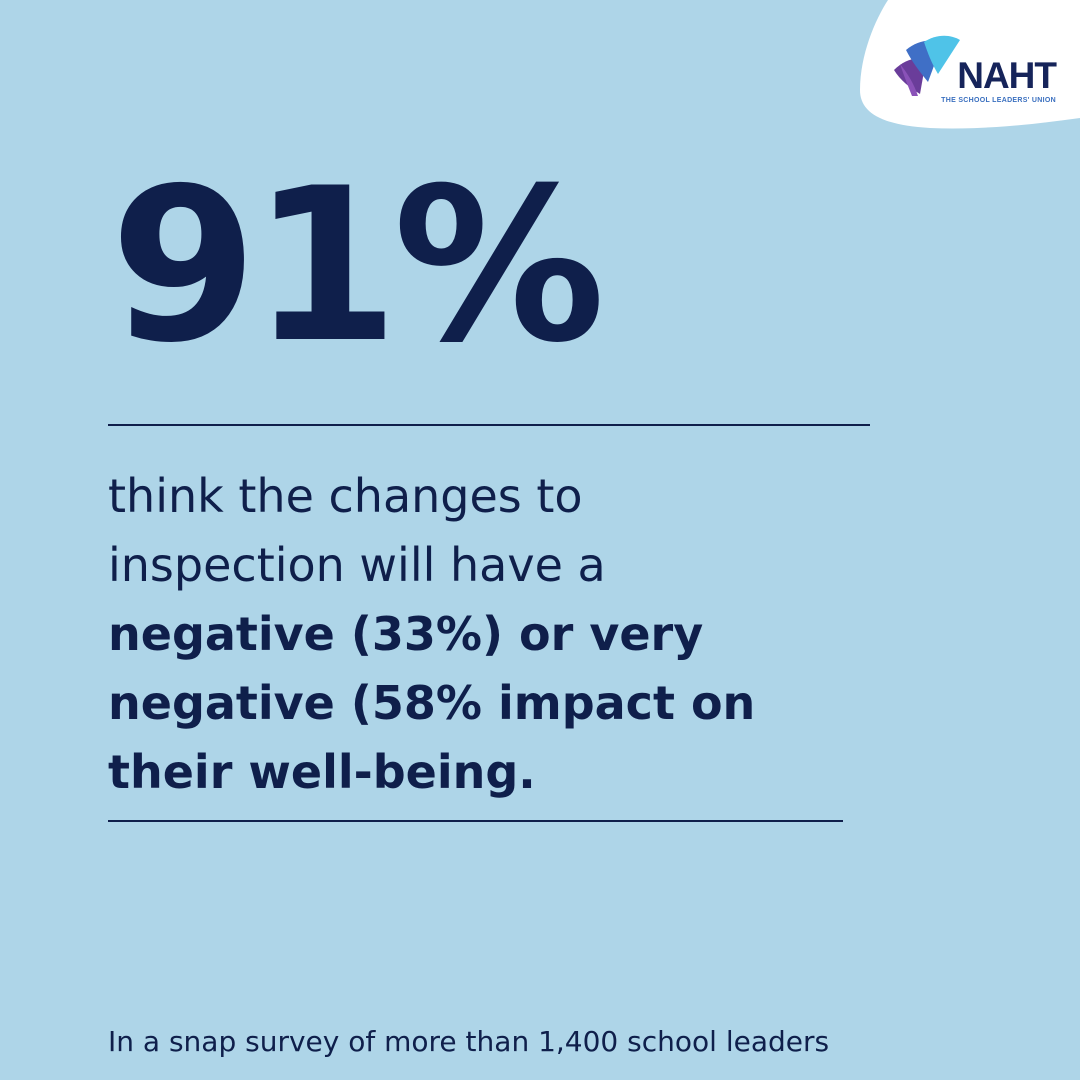  I want to click on statement-line-2: inspection will have a, so click(357, 565).